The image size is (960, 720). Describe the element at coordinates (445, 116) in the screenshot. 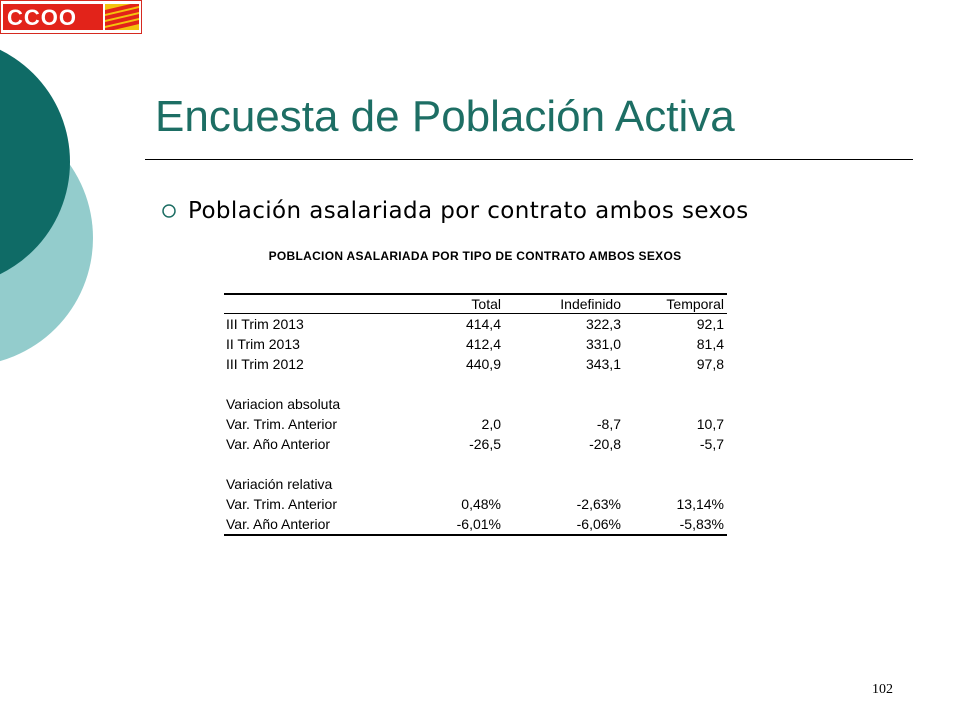

I see `slide-title: Encuesta de Población Activa` at that location.